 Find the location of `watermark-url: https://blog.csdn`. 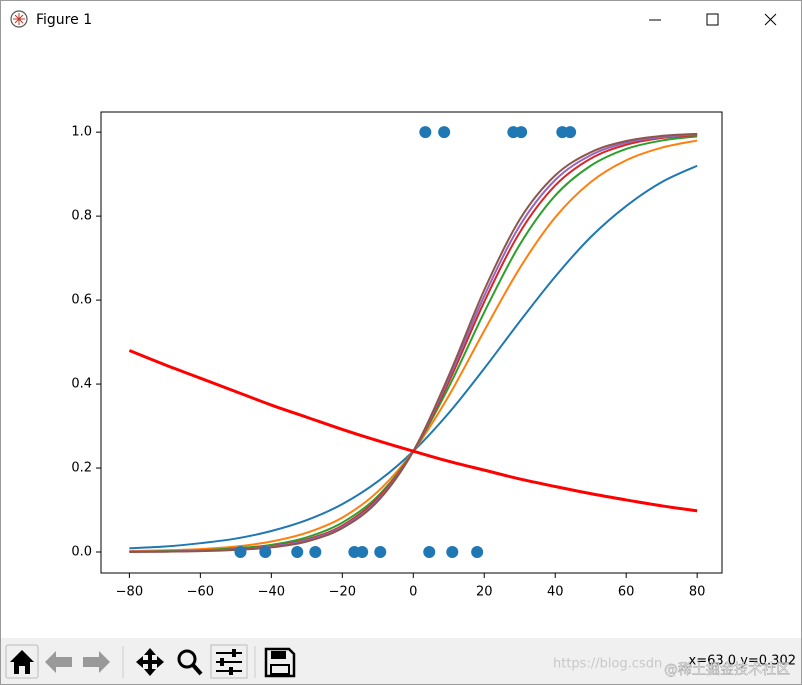

watermark-url: https://blog.csdn is located at coordinates (607, 664).